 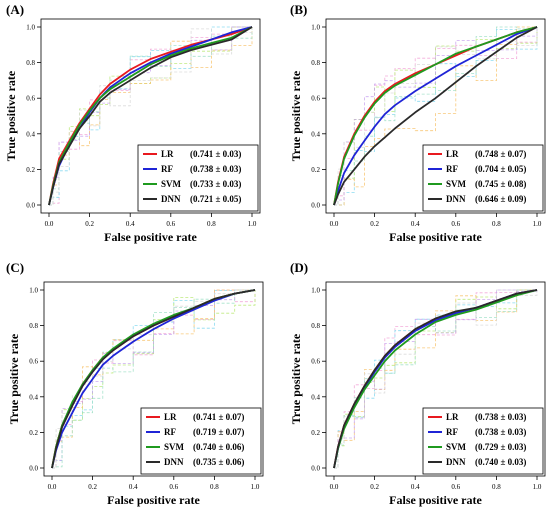 I want to click on legend-auc-value: (0.733 ± 0.03), so click(x=215, y=184).